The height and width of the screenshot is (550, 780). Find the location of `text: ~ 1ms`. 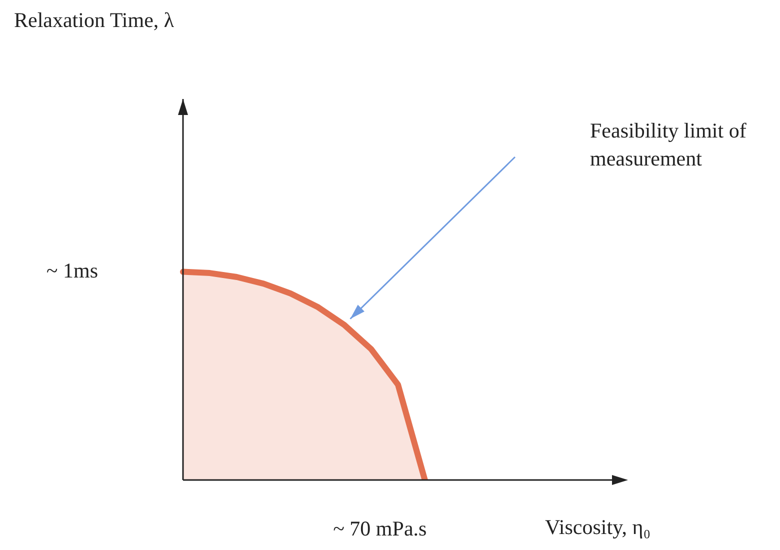

text: ~ 1ms is located at coordinates (72, 270).